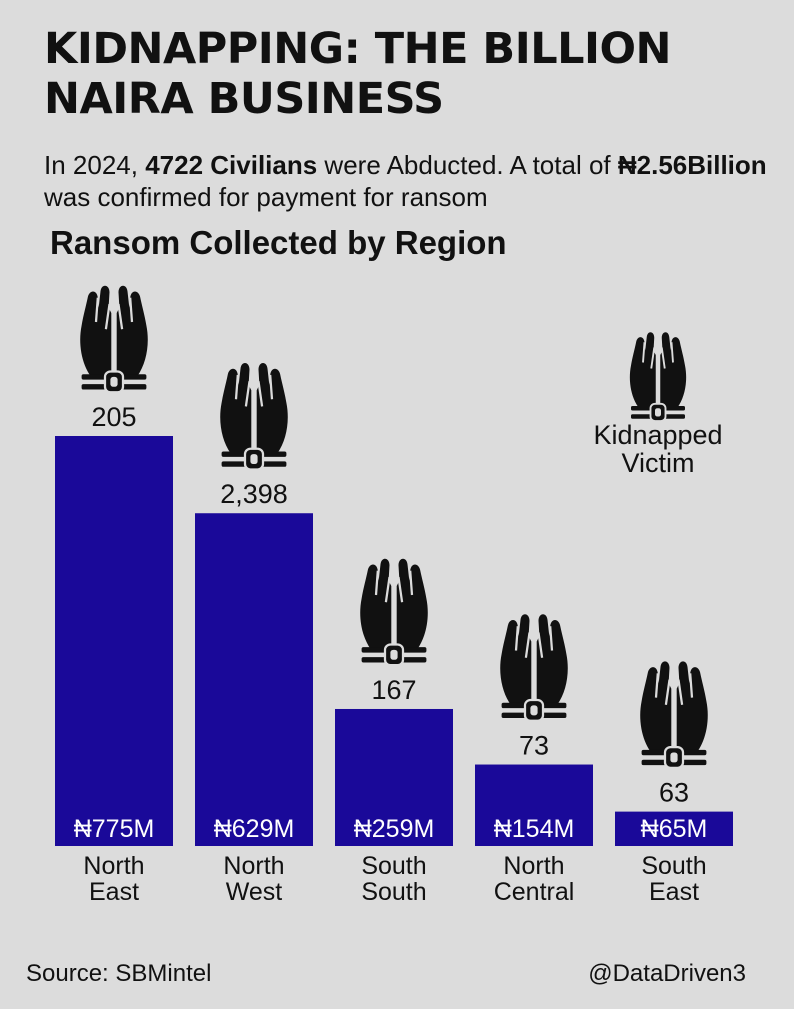 This screenshot has width=794, height=1009. Describe the element at coordinates (394, 829) in the screenshot. I see `bar-value-label: ₦259M` at that location.